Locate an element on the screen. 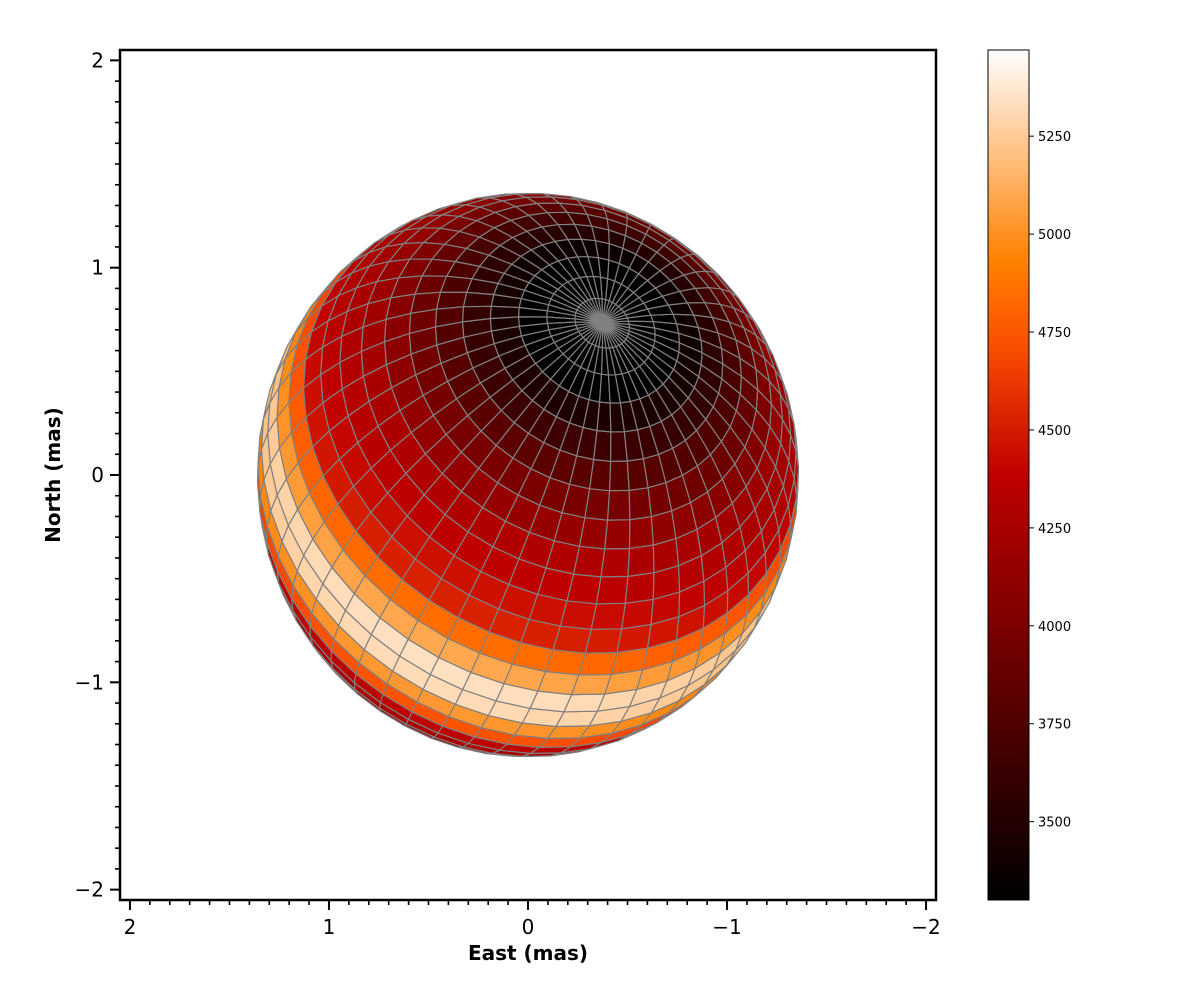 The image size is (1200, 1000). y-axis-ticks is located at coordinates (115, 475).